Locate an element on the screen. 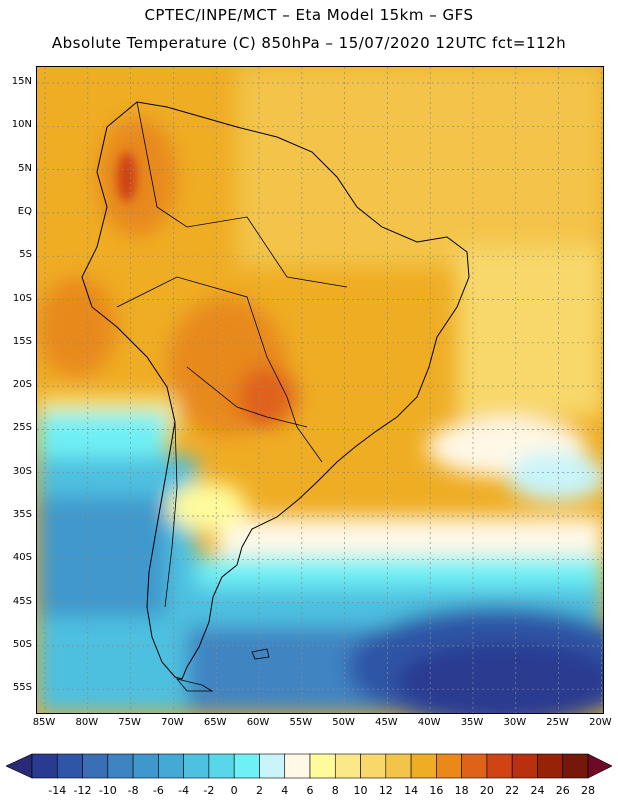 This screenshot has height=800, width=618. lon-label: 20W is located at coordinates (600, 722).